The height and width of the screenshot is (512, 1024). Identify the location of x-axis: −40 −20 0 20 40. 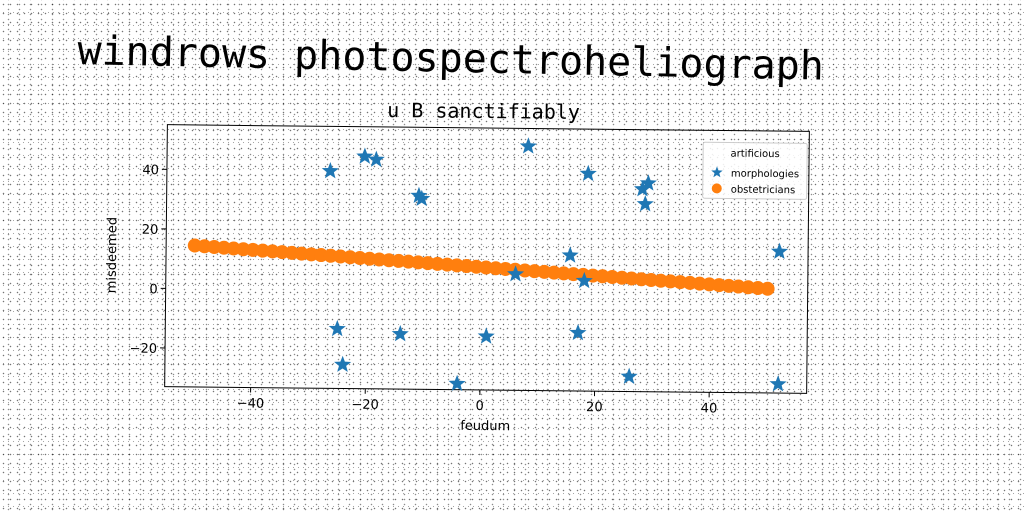
(477, 401).